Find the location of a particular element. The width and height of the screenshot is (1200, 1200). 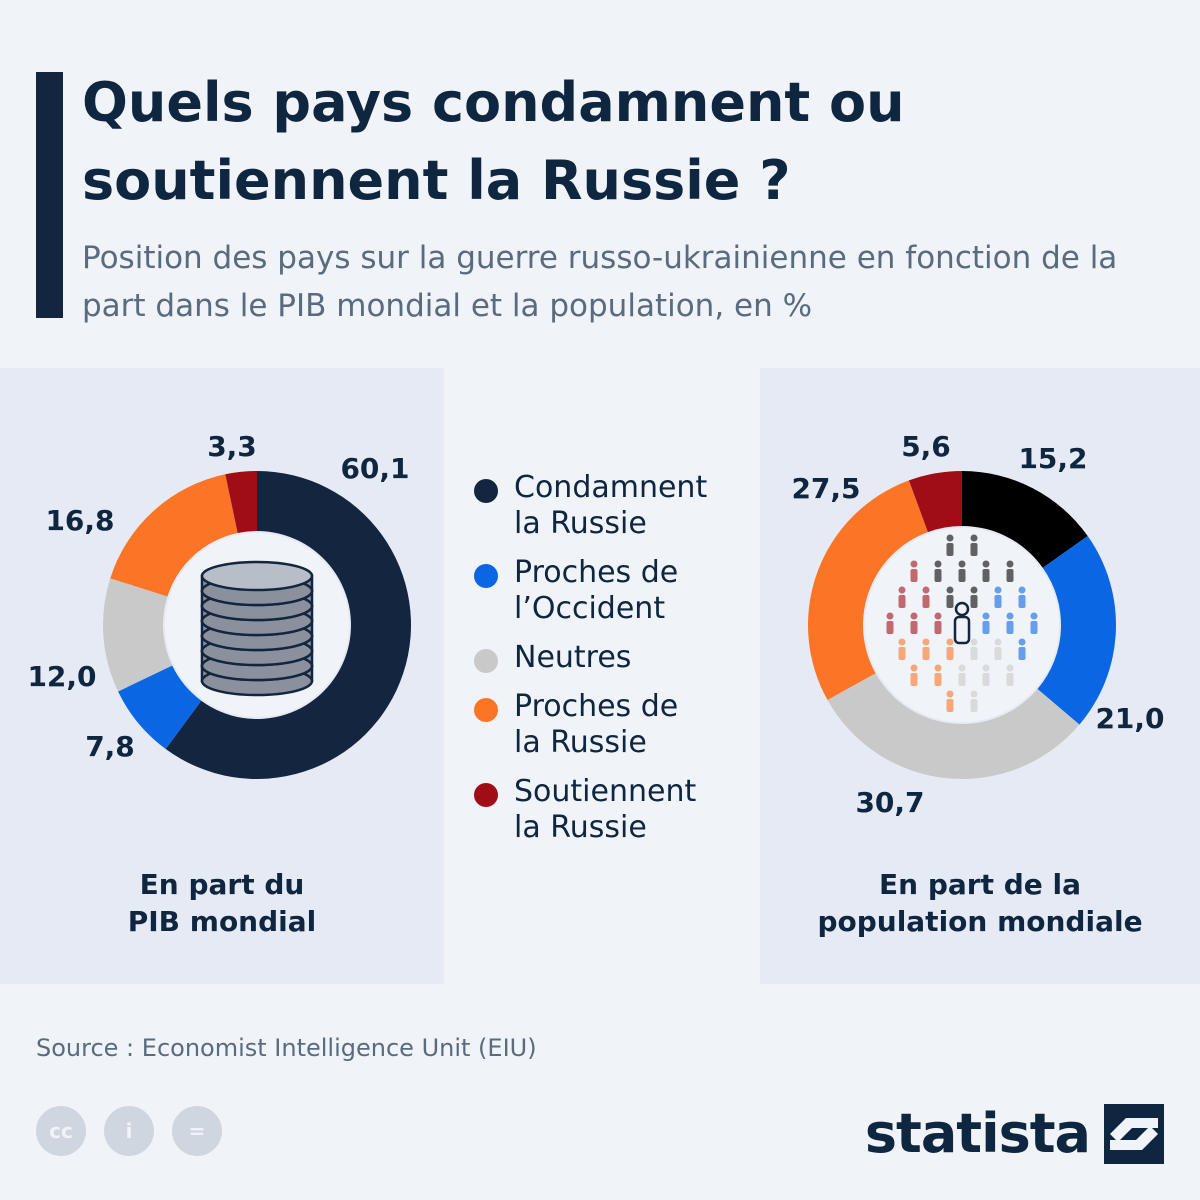

statista-brand: statista is located at coordinates (1014, 1133).